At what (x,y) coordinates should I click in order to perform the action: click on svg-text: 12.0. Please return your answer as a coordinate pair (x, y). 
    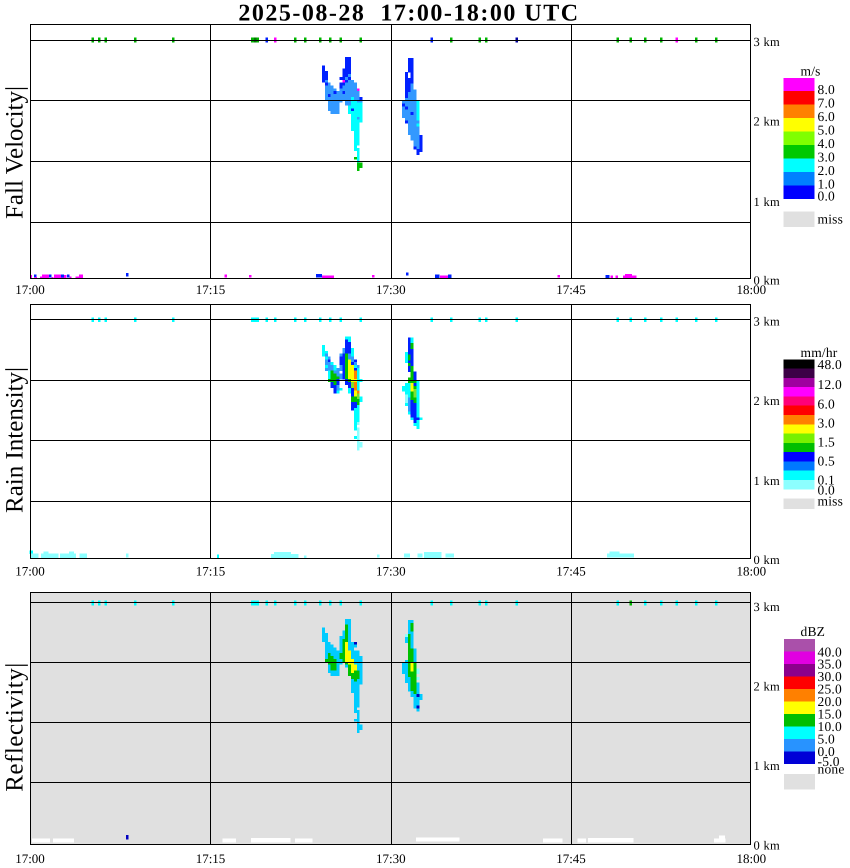
    Looking at the image, I should click on (830, 384).